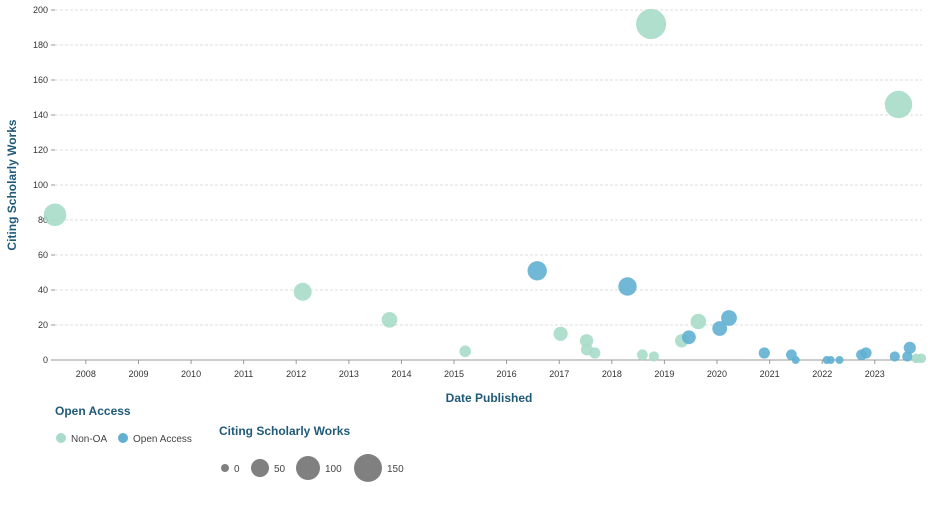  I want to click on legend-swatch-non-oa, so click(61, 438).